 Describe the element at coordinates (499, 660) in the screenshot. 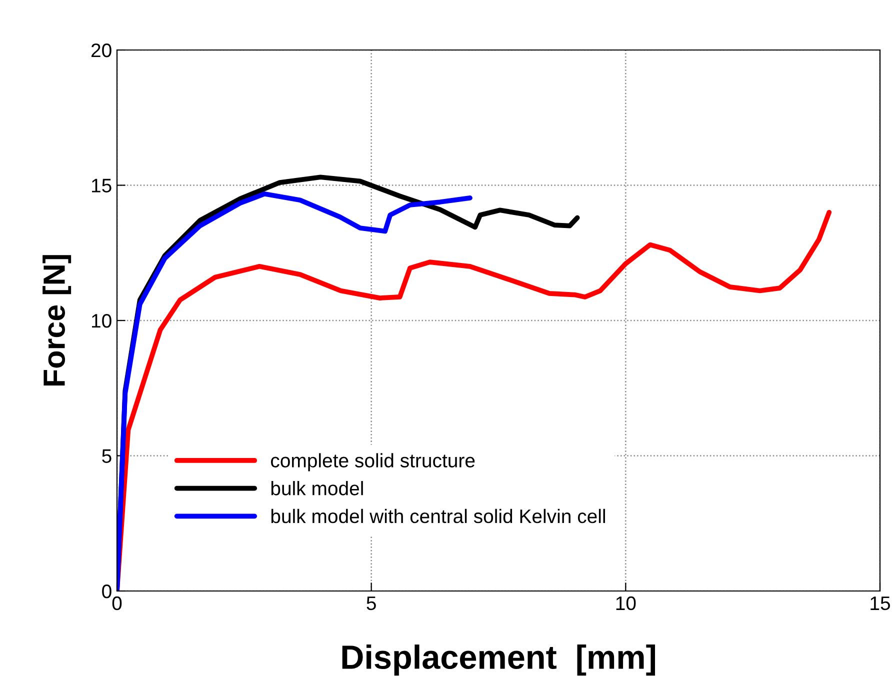

I see `x-axis-title: Displacement [mm]` at that location.